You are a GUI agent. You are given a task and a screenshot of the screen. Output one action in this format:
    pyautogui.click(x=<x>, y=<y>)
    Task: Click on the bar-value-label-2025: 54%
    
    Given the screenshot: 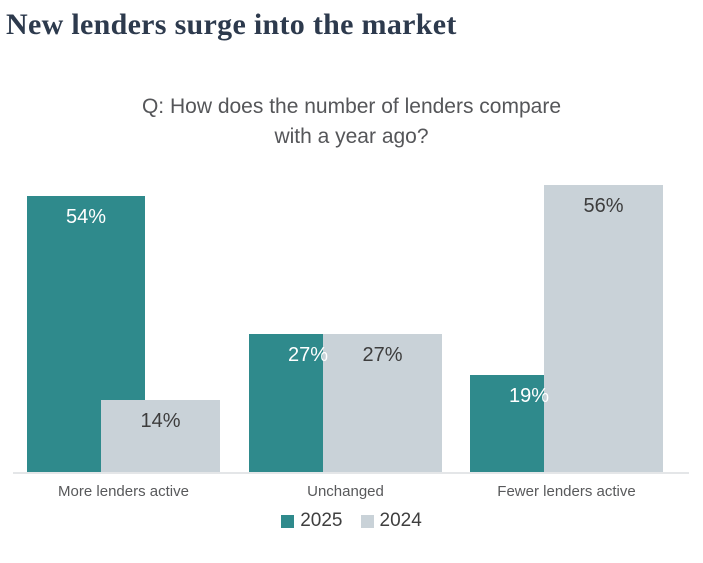 What is the action you would take?
    pyautogui.click(x=86, y=217)
    